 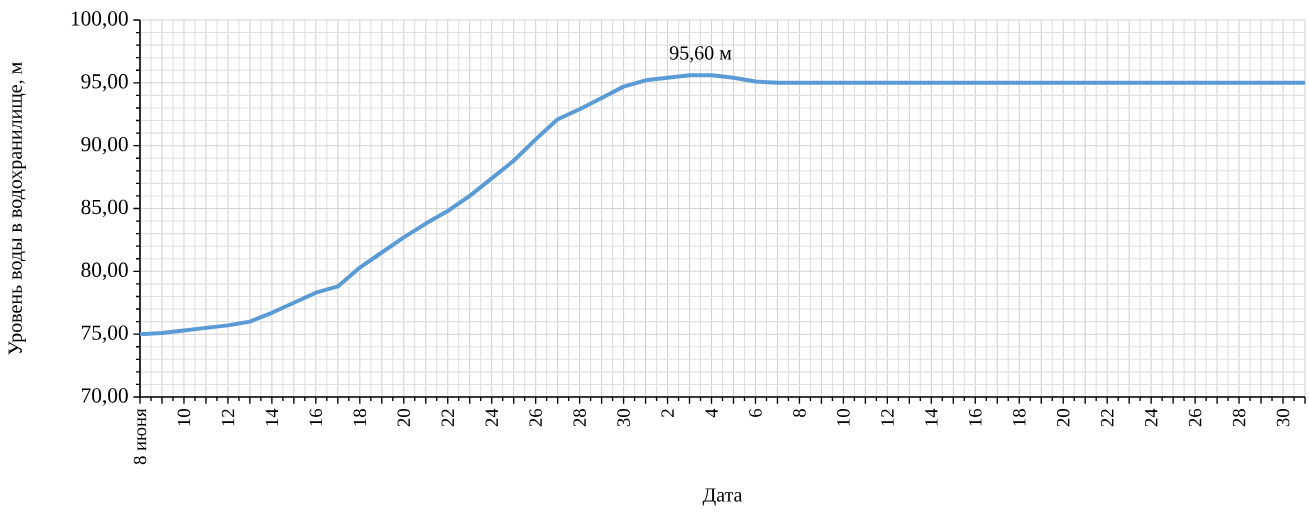 What do you see at coordinates (99, 20) in the screenshot?
I see `y-tick-label: 100,00` at bounding box center [99, 20].